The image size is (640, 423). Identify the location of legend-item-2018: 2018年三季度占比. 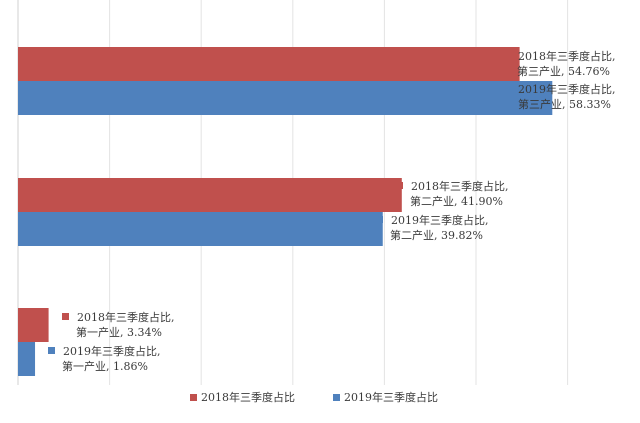
(242, 397).